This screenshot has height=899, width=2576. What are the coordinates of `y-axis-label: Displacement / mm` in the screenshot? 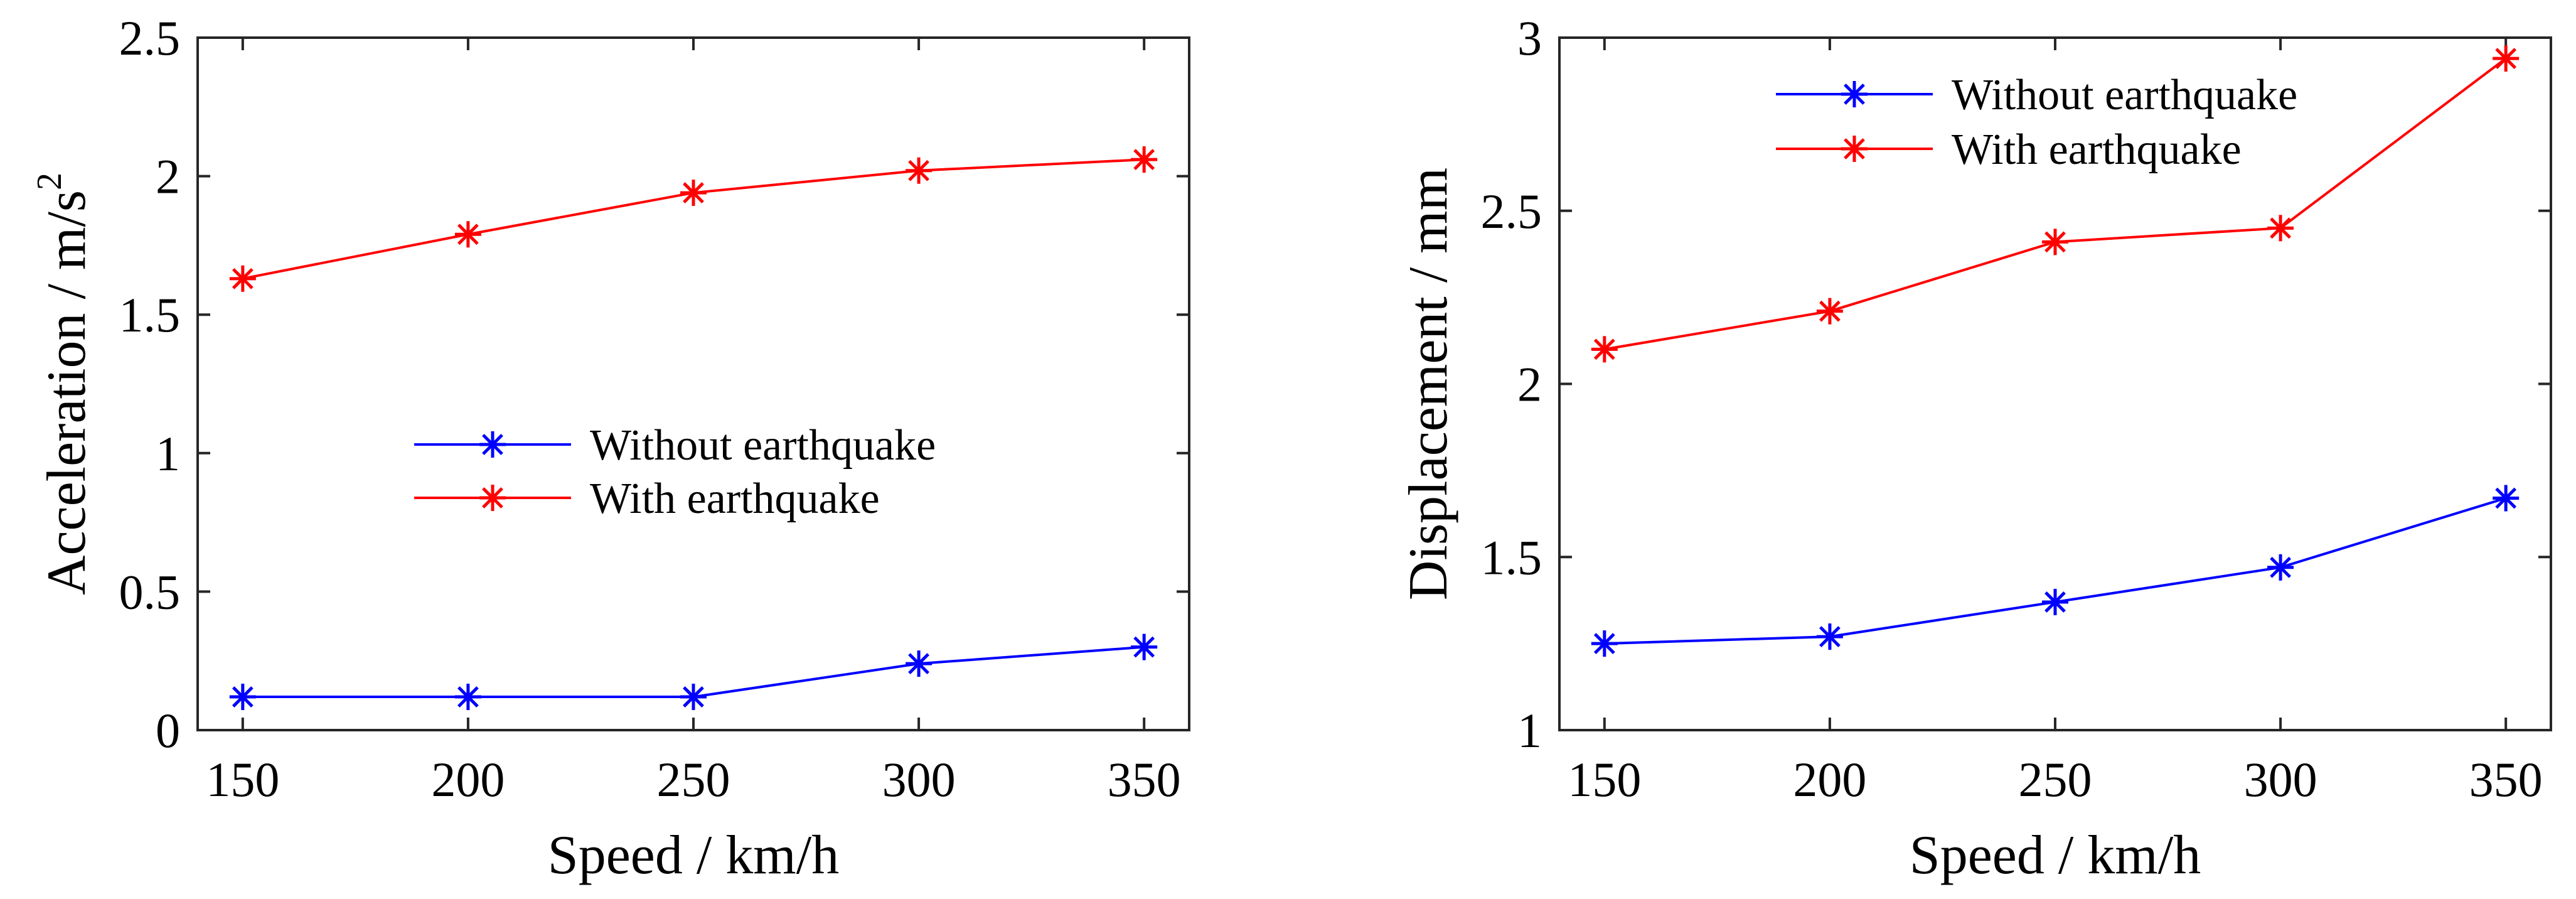 It's located at (1428, 384).